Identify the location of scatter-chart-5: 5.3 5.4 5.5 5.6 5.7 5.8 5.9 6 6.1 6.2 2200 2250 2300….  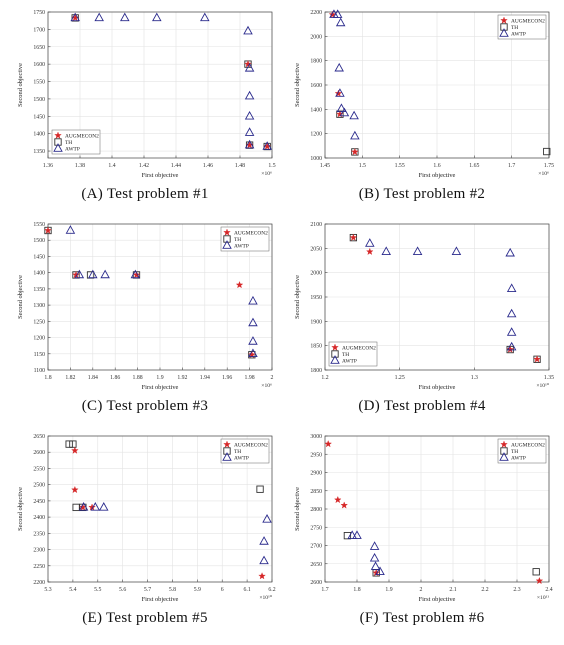
(146, 518).